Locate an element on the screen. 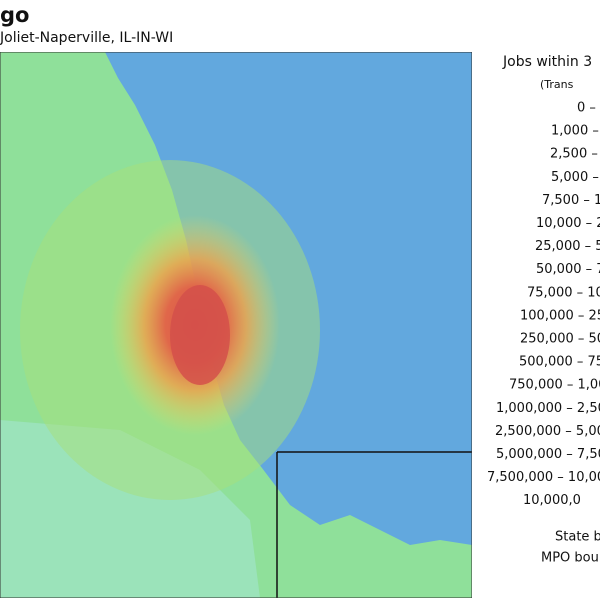  legend-item: 50,000 – 75 is located at coordinates (568, 269).